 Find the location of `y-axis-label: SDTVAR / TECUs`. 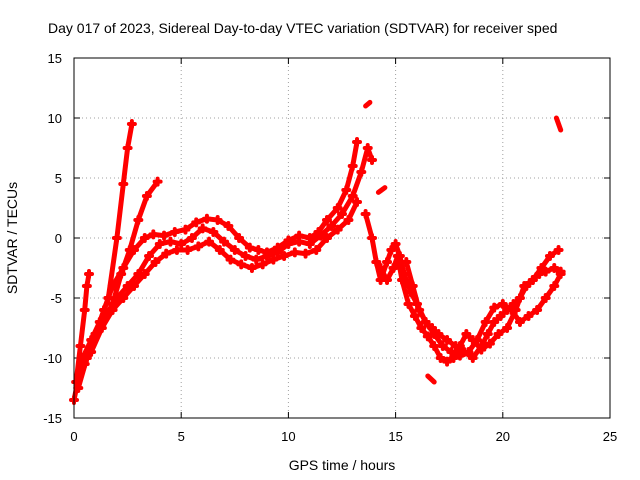

y-axis-label: SDTVAR / TECUs is located at coordinates (12, 238).